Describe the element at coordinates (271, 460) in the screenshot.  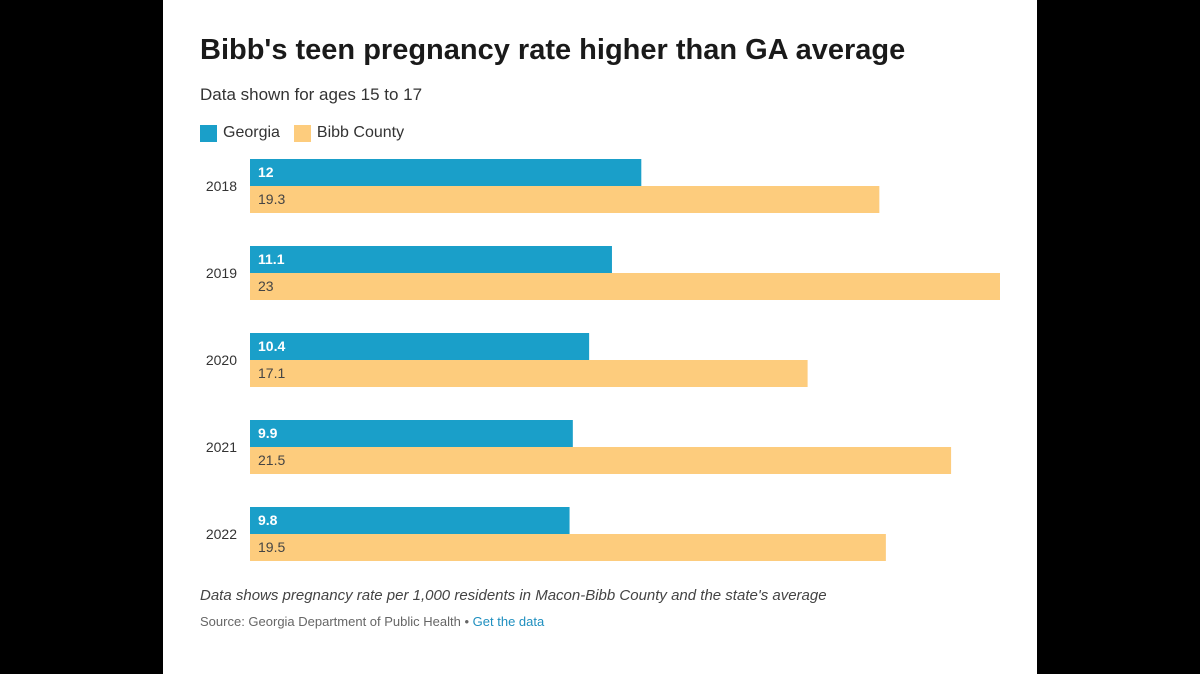
I see `data-label-bibb-county-2021: 21.5` at that location.